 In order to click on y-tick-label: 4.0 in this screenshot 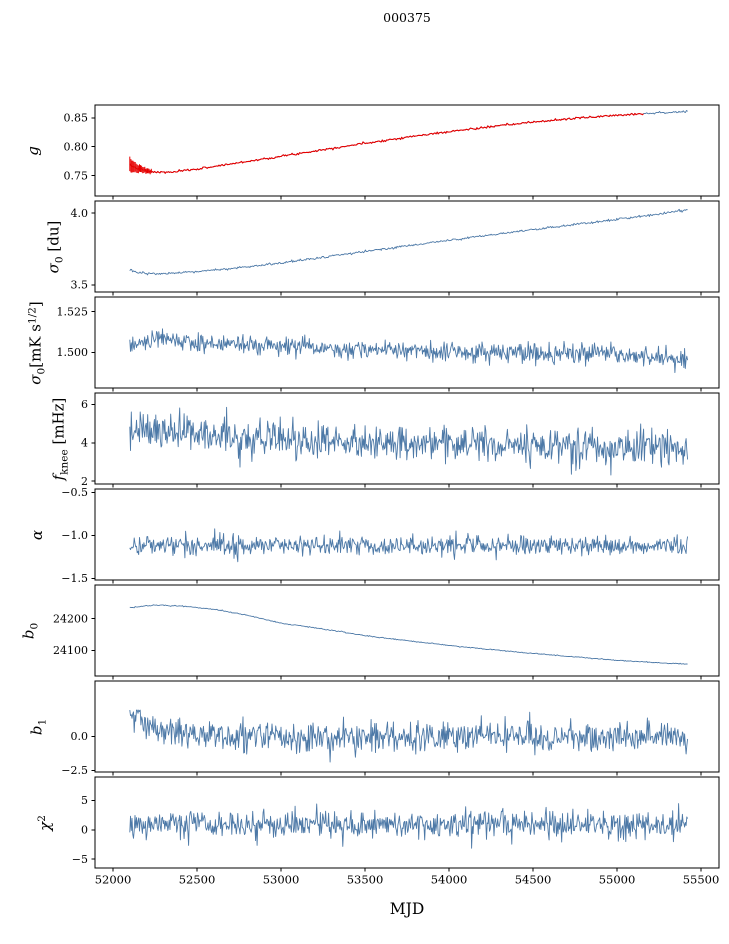, I will do `click(80, 213)`.